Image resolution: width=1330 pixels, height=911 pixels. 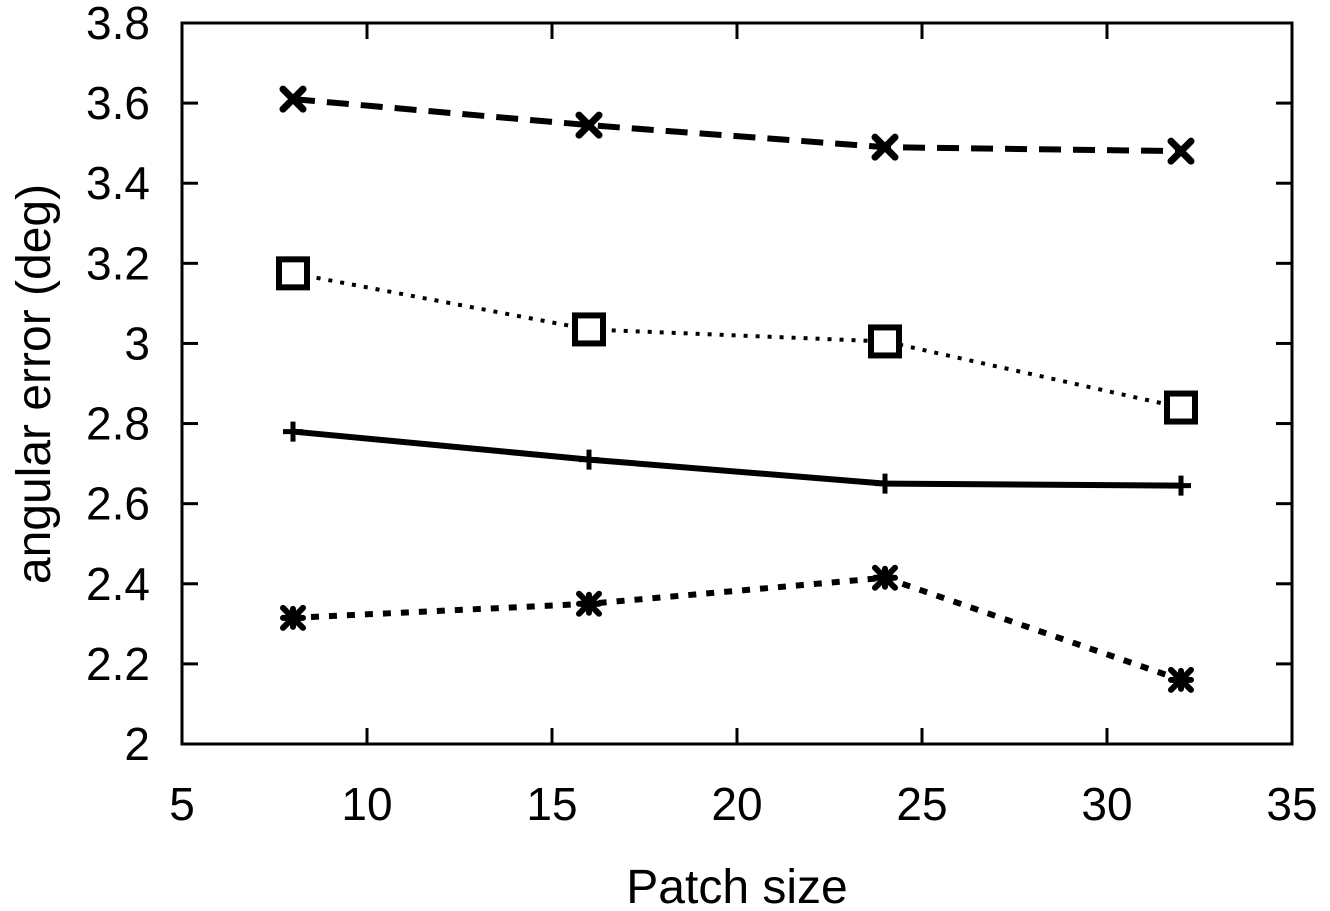 What do you see at coordinates (118, 183) in the screenshot?
I see `y-tick-label: 3.4` at bounding box center [118, 183].